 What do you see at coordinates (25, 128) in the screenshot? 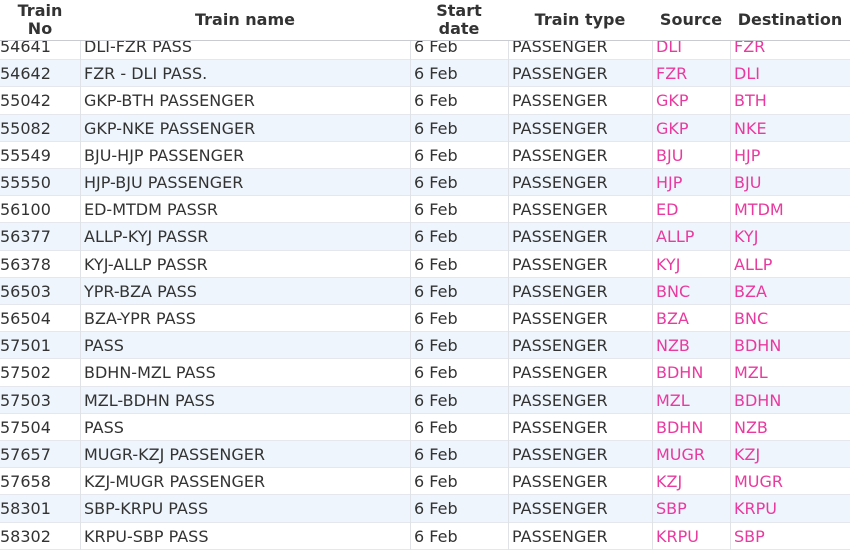
I see `table-cell: 55082` at bounding box center [25, 128].